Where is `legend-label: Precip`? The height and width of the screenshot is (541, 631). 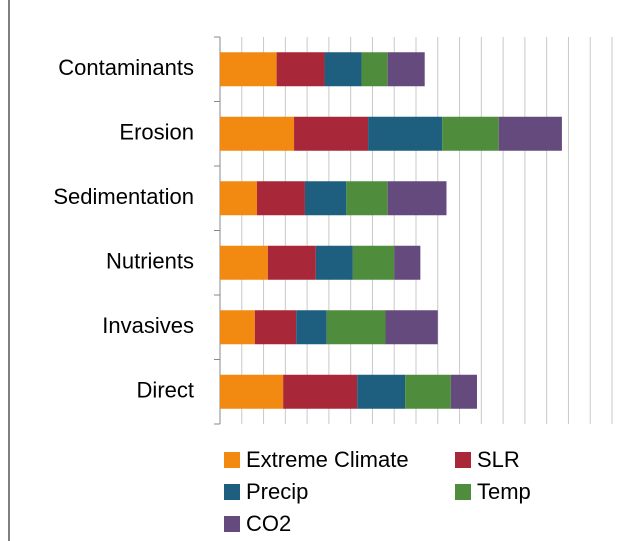 legend-label: Precip is located at coordinates (277, 491).